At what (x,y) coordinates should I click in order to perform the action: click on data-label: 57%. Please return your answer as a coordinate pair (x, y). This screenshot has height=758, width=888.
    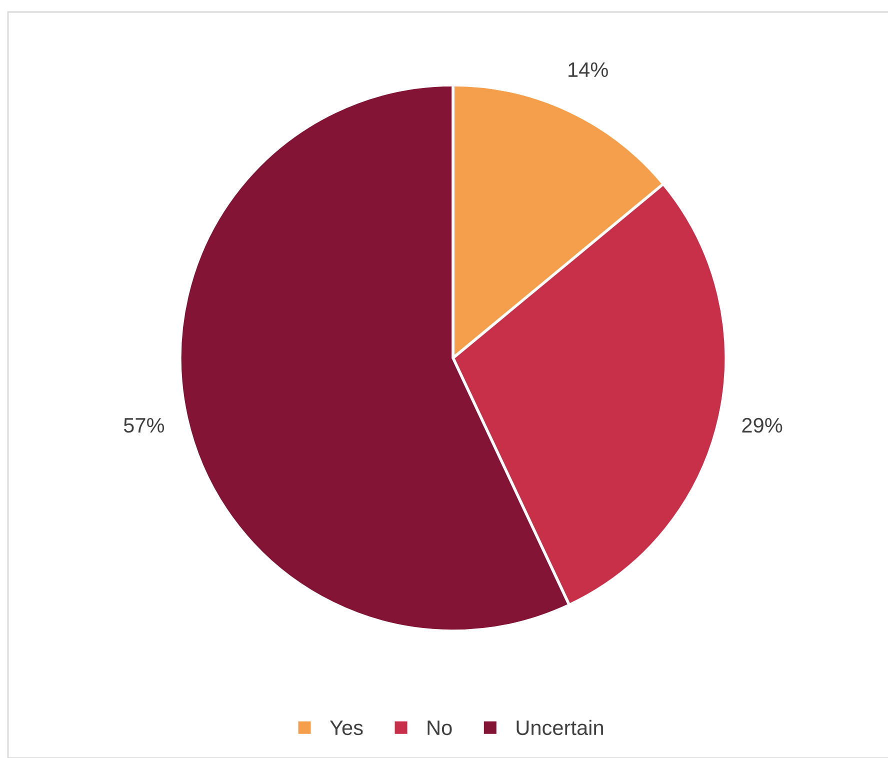
    Looking at the image, I should click on (144, 425).